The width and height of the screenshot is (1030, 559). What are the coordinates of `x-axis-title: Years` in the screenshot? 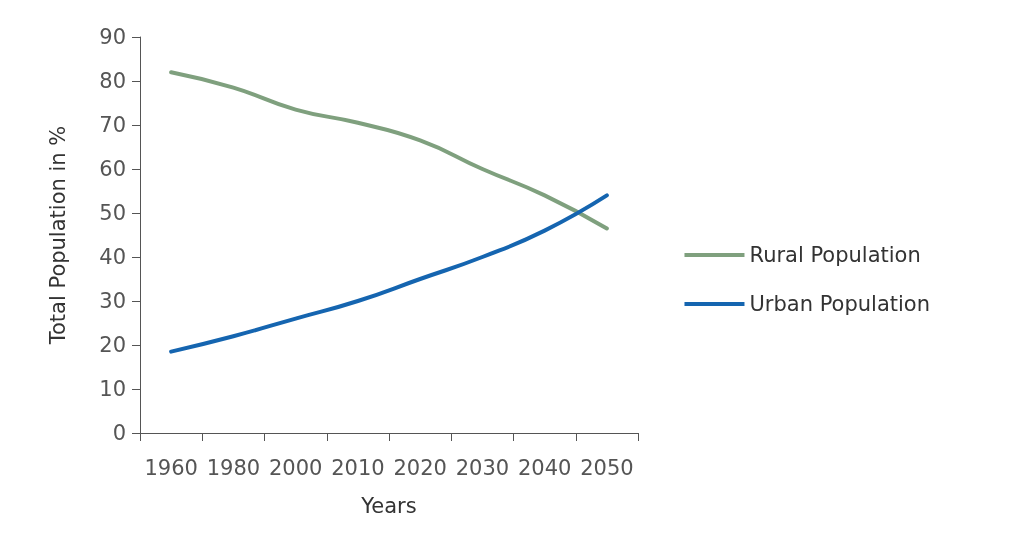 It's located at (388, 505).